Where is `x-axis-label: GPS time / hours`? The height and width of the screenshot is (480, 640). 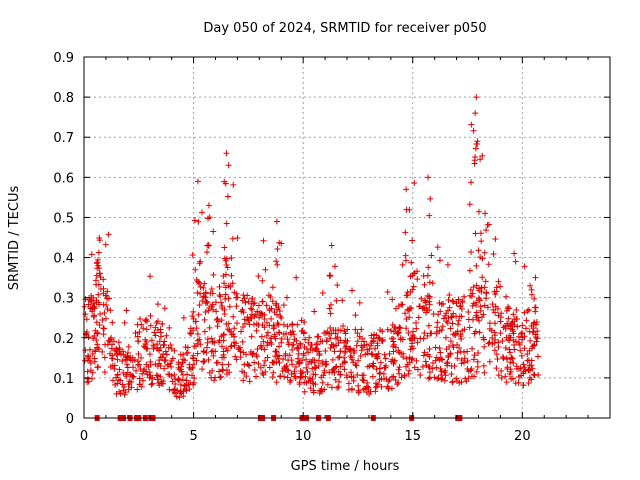 x-axis-label: GPS time / hours is located at coordinates (345, 466).